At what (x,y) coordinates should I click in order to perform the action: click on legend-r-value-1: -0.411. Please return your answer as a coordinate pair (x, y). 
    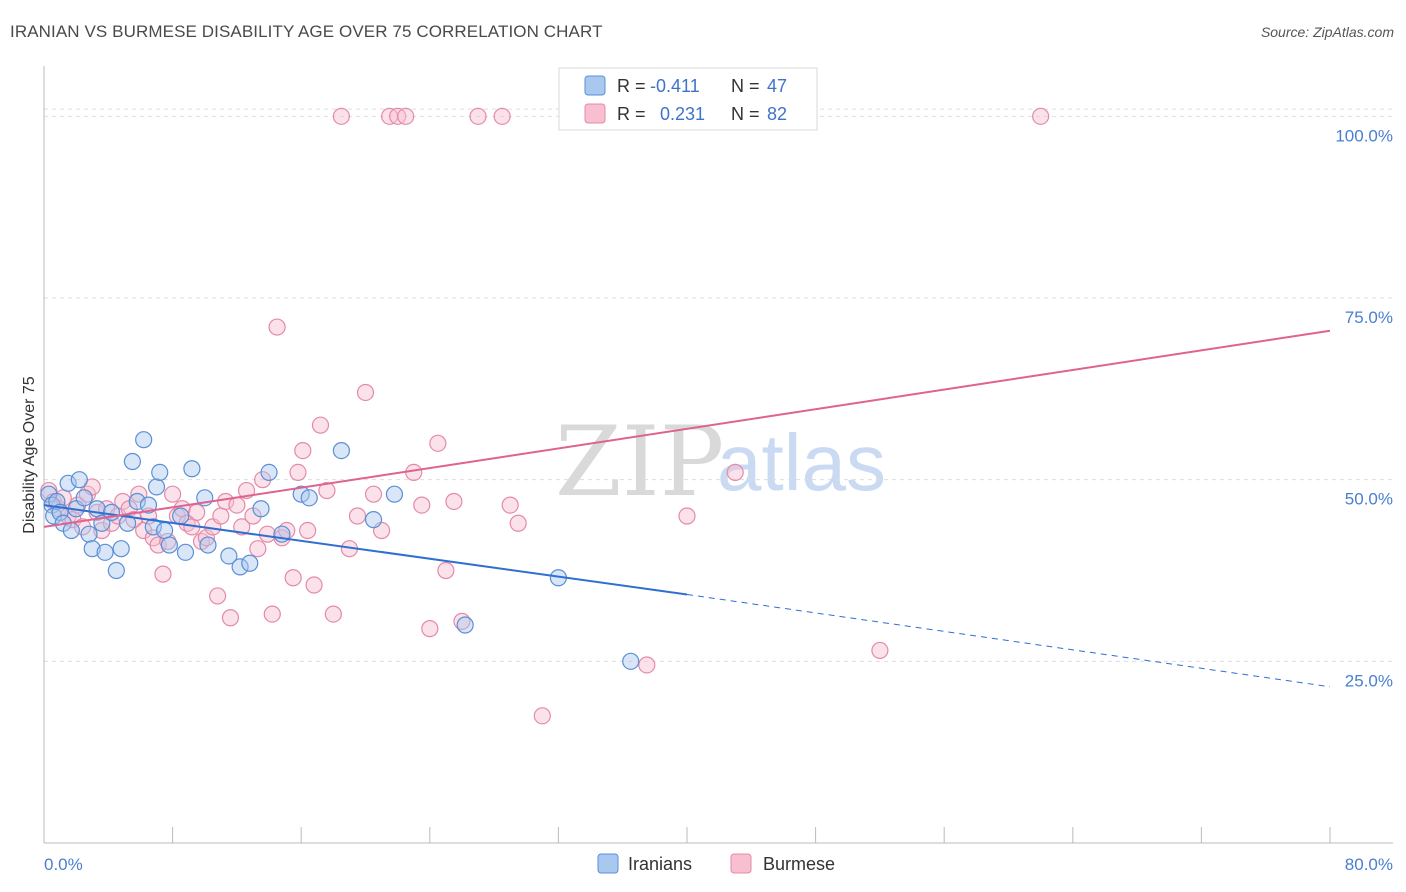
    Looking at the image, I should click on (675, 86).